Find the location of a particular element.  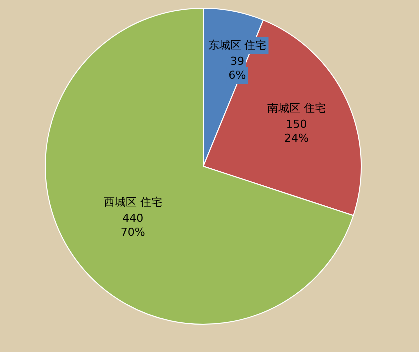

slice-label: 南城区 住宅 is located at coordinates (297, 108).